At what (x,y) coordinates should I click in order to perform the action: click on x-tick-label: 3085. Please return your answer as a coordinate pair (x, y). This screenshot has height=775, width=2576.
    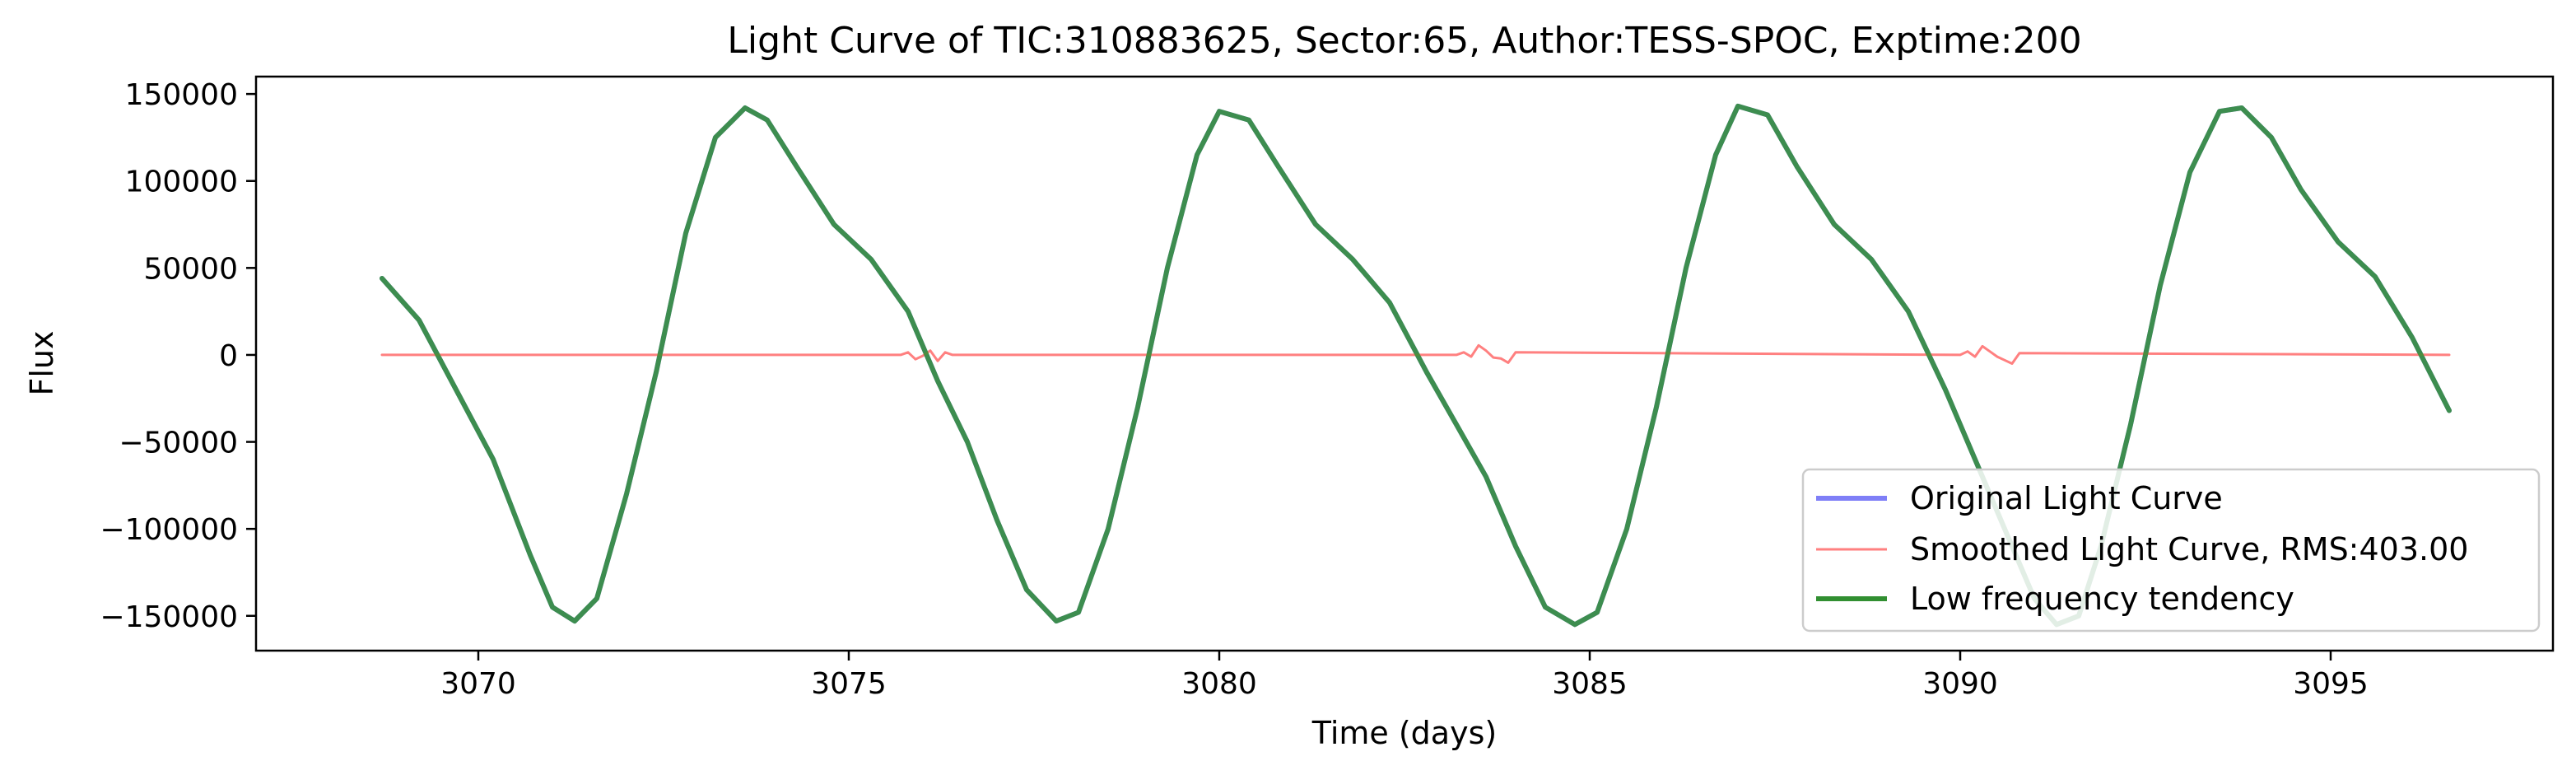
    Looking at the image, I should click on (1590, 684).